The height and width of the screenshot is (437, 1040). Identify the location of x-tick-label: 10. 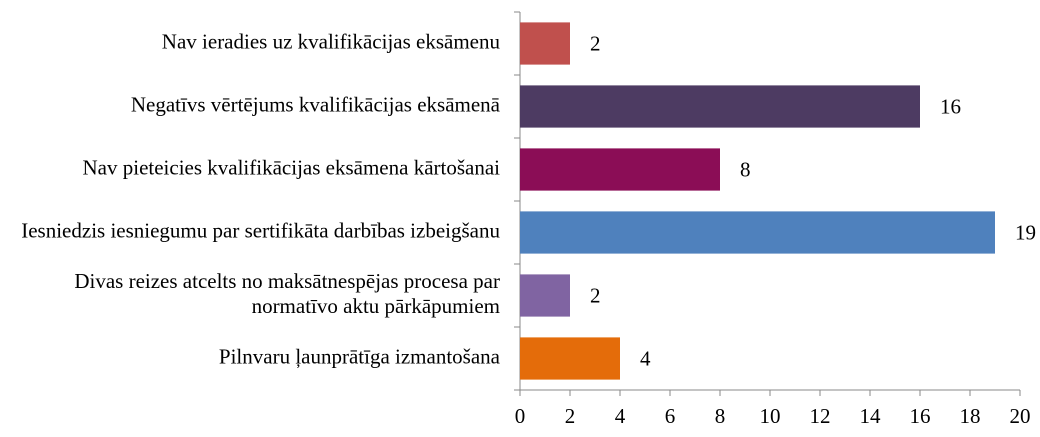
(770, 416).